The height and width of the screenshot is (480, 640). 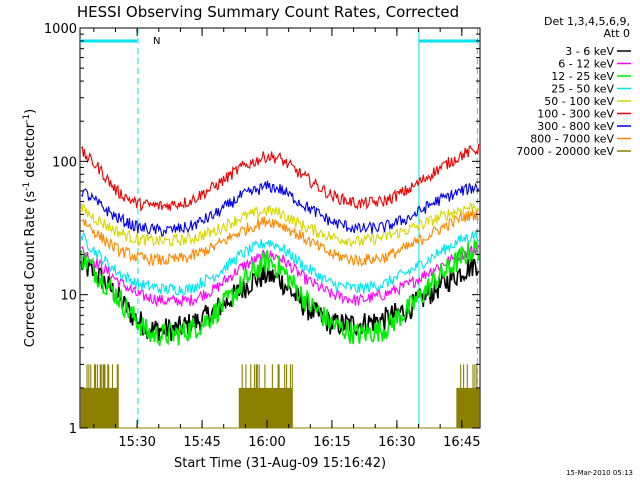 What do you see at coordinates (136, 442) in the screenshot?
I see `x-tick-label-0: 15:30` at bounding box center [136, 442].